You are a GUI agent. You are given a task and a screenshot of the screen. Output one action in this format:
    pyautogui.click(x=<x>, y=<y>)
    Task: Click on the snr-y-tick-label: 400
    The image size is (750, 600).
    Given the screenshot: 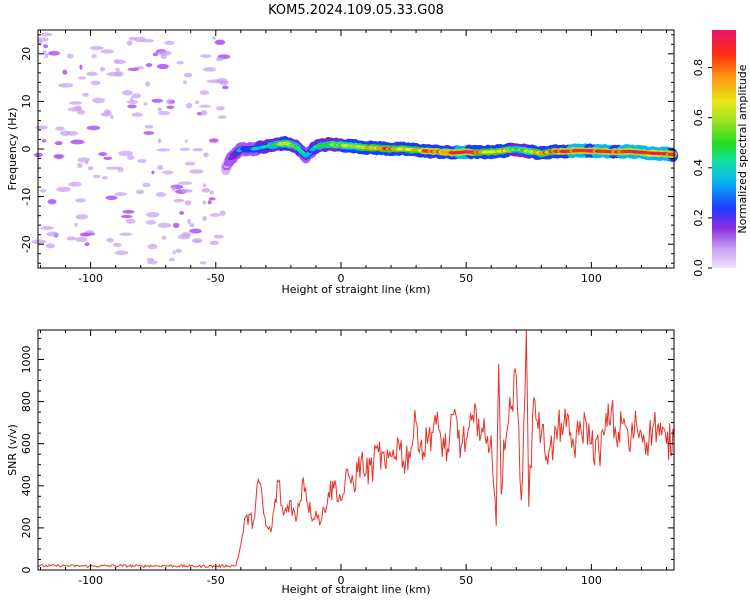 What is the action you would take?
    pyautogui.click(x=26, y=485)
    